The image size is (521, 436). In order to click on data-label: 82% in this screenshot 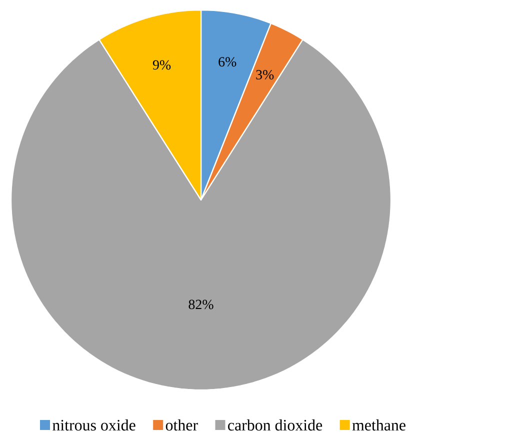, I will do `click(201, 305)`.